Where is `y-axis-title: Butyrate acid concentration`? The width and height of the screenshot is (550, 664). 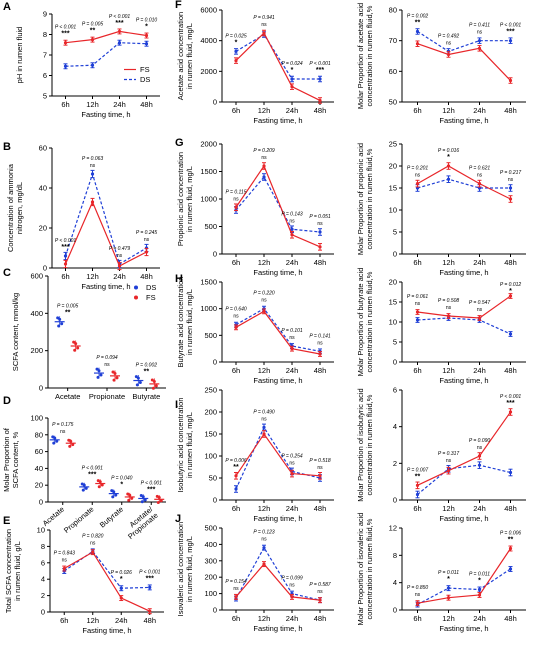 y-axis-title: Butyrate acid concentration is located at coordinates (180, 322).